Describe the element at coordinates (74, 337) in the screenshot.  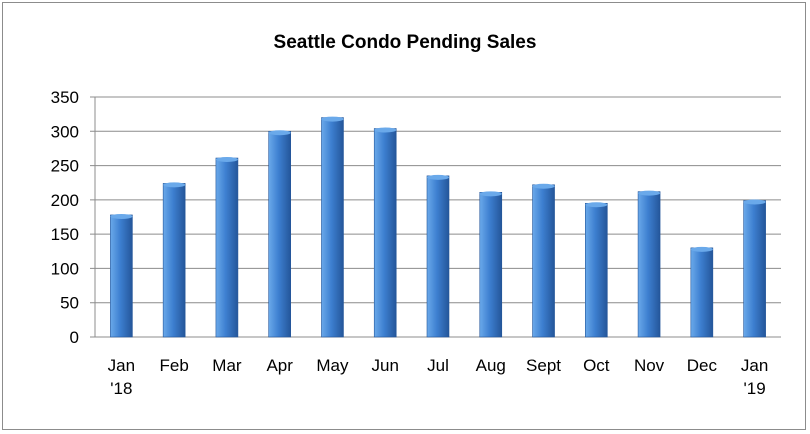
I see `y-tick-label: 0` at that location.